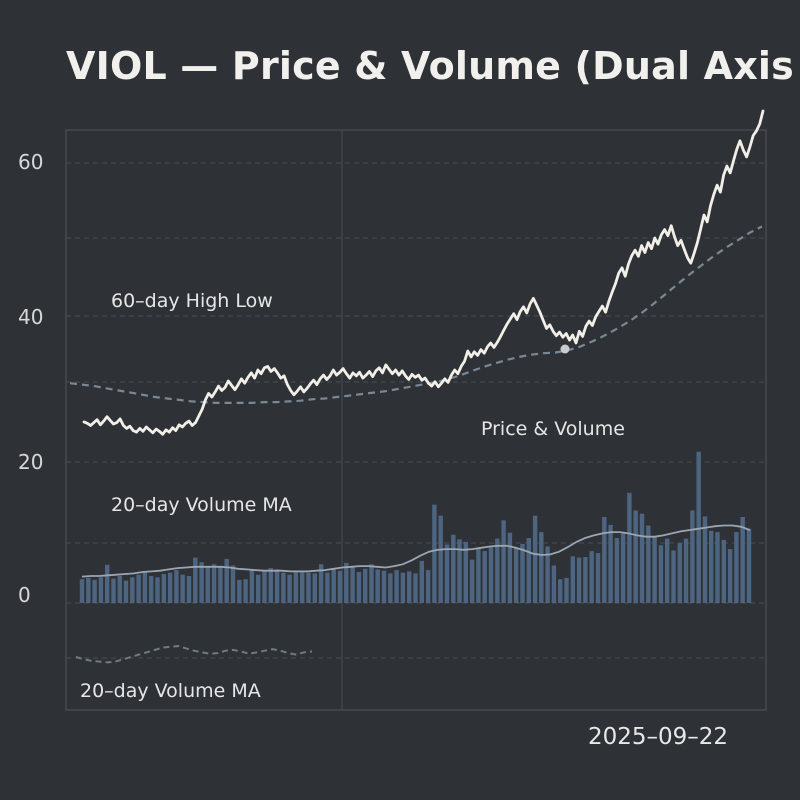  I want to click on annotation-price-volume: Price & Volume, so click(553, 429).